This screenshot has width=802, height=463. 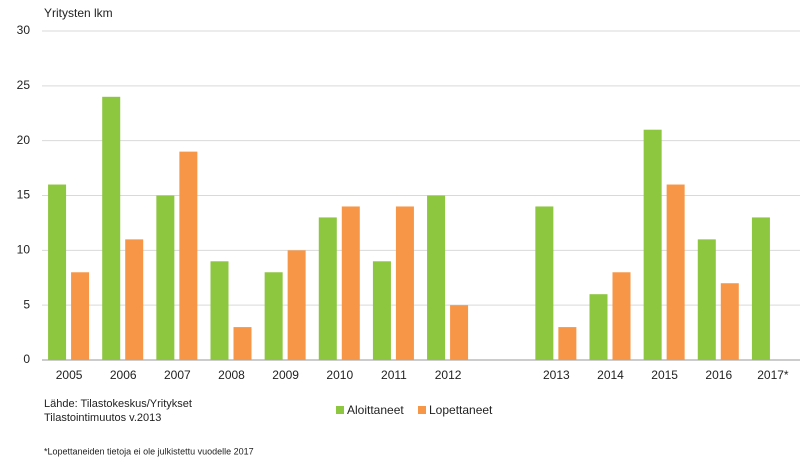 I want to click on x-tick-label: 2007, so click(x=177, y=375).